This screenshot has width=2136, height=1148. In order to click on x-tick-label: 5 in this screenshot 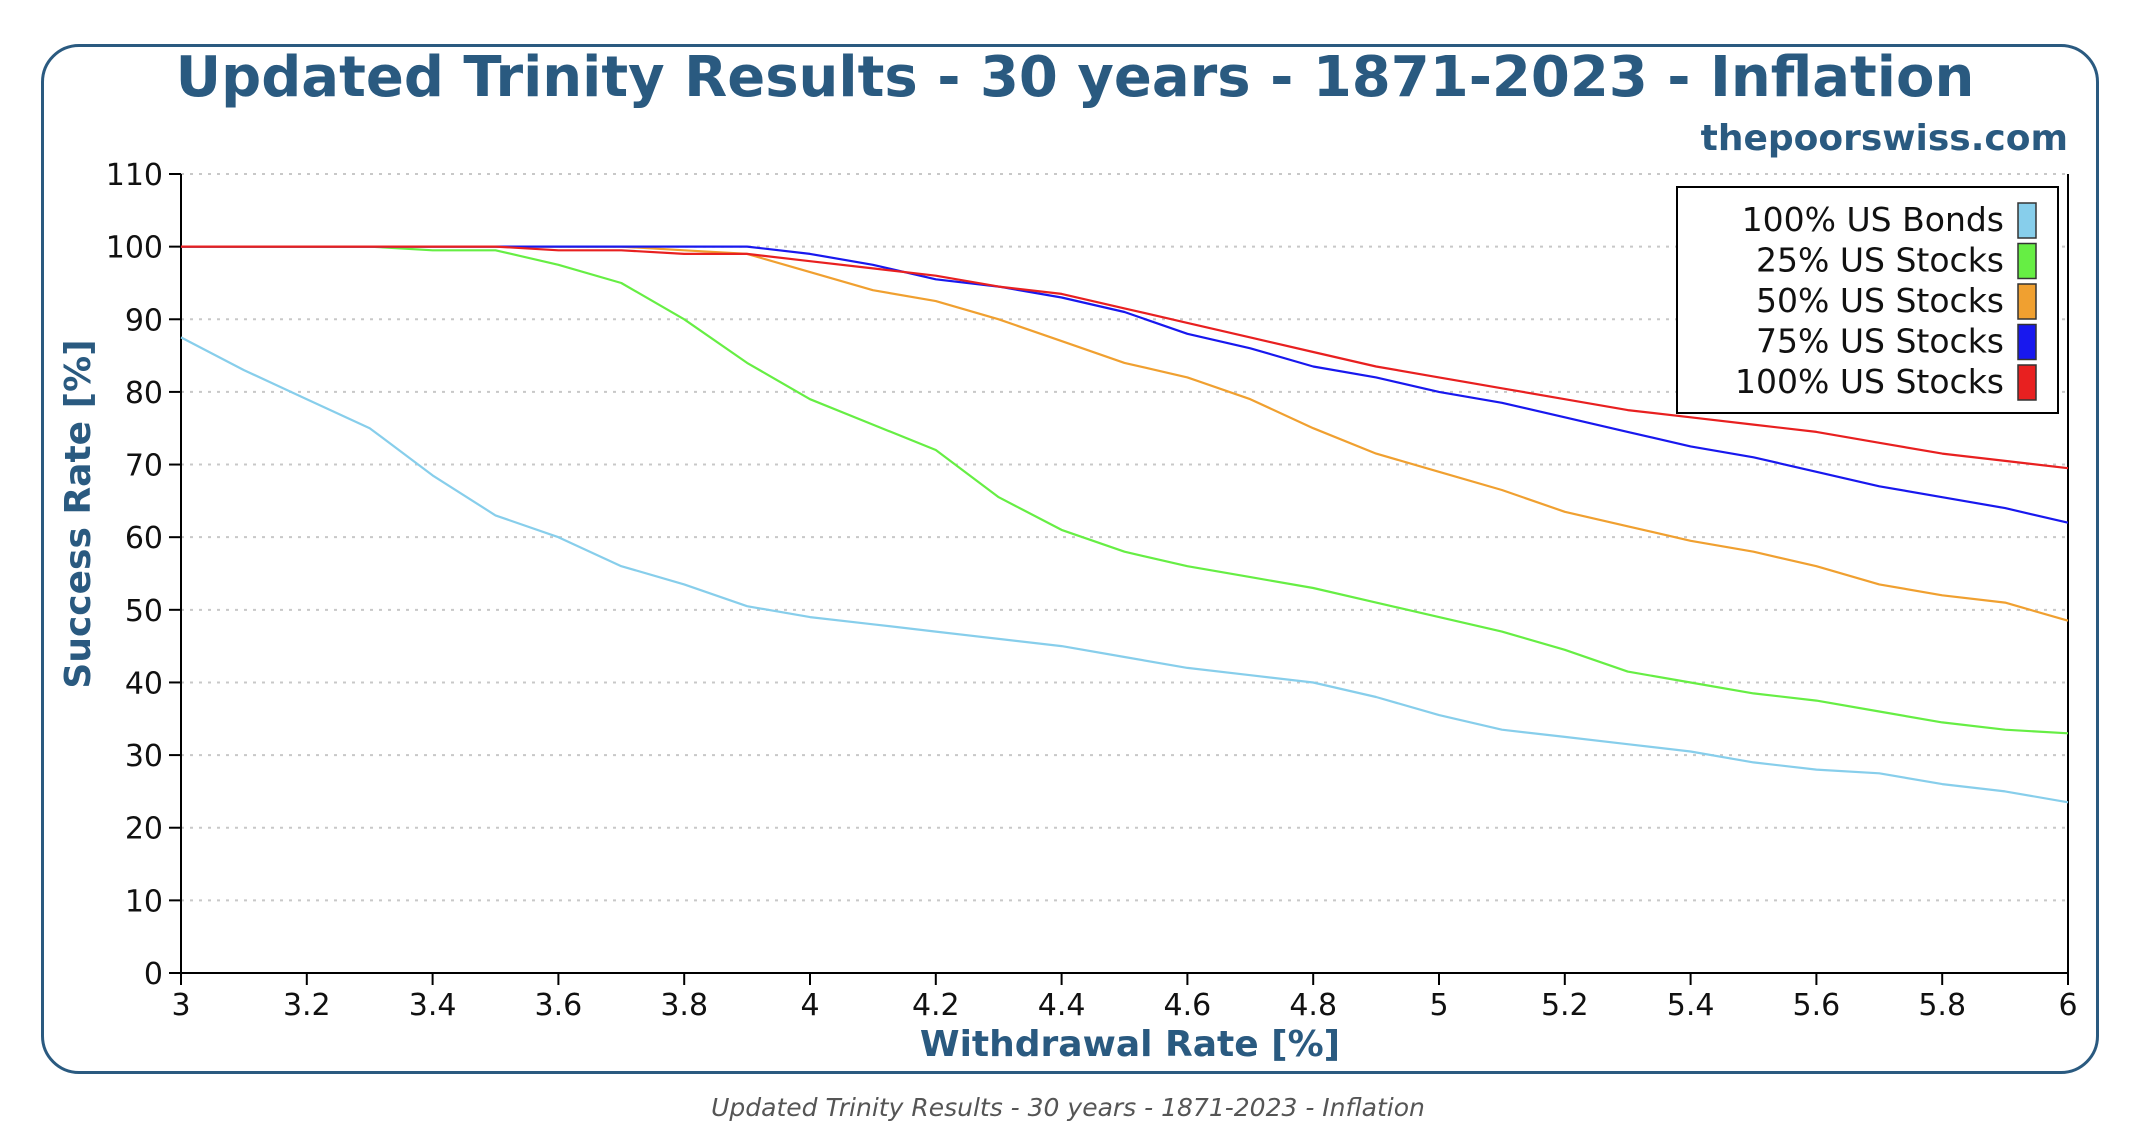, I will do `click(1438, 1005)`.